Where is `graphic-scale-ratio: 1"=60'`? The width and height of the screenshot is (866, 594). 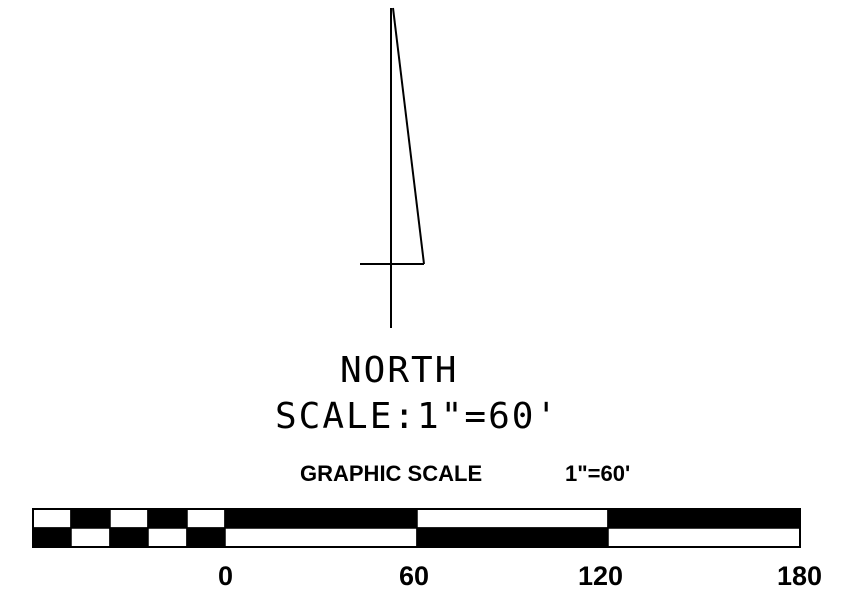 graphic-scale-ratio: 1"=60' is located at coordinates (598, 473).